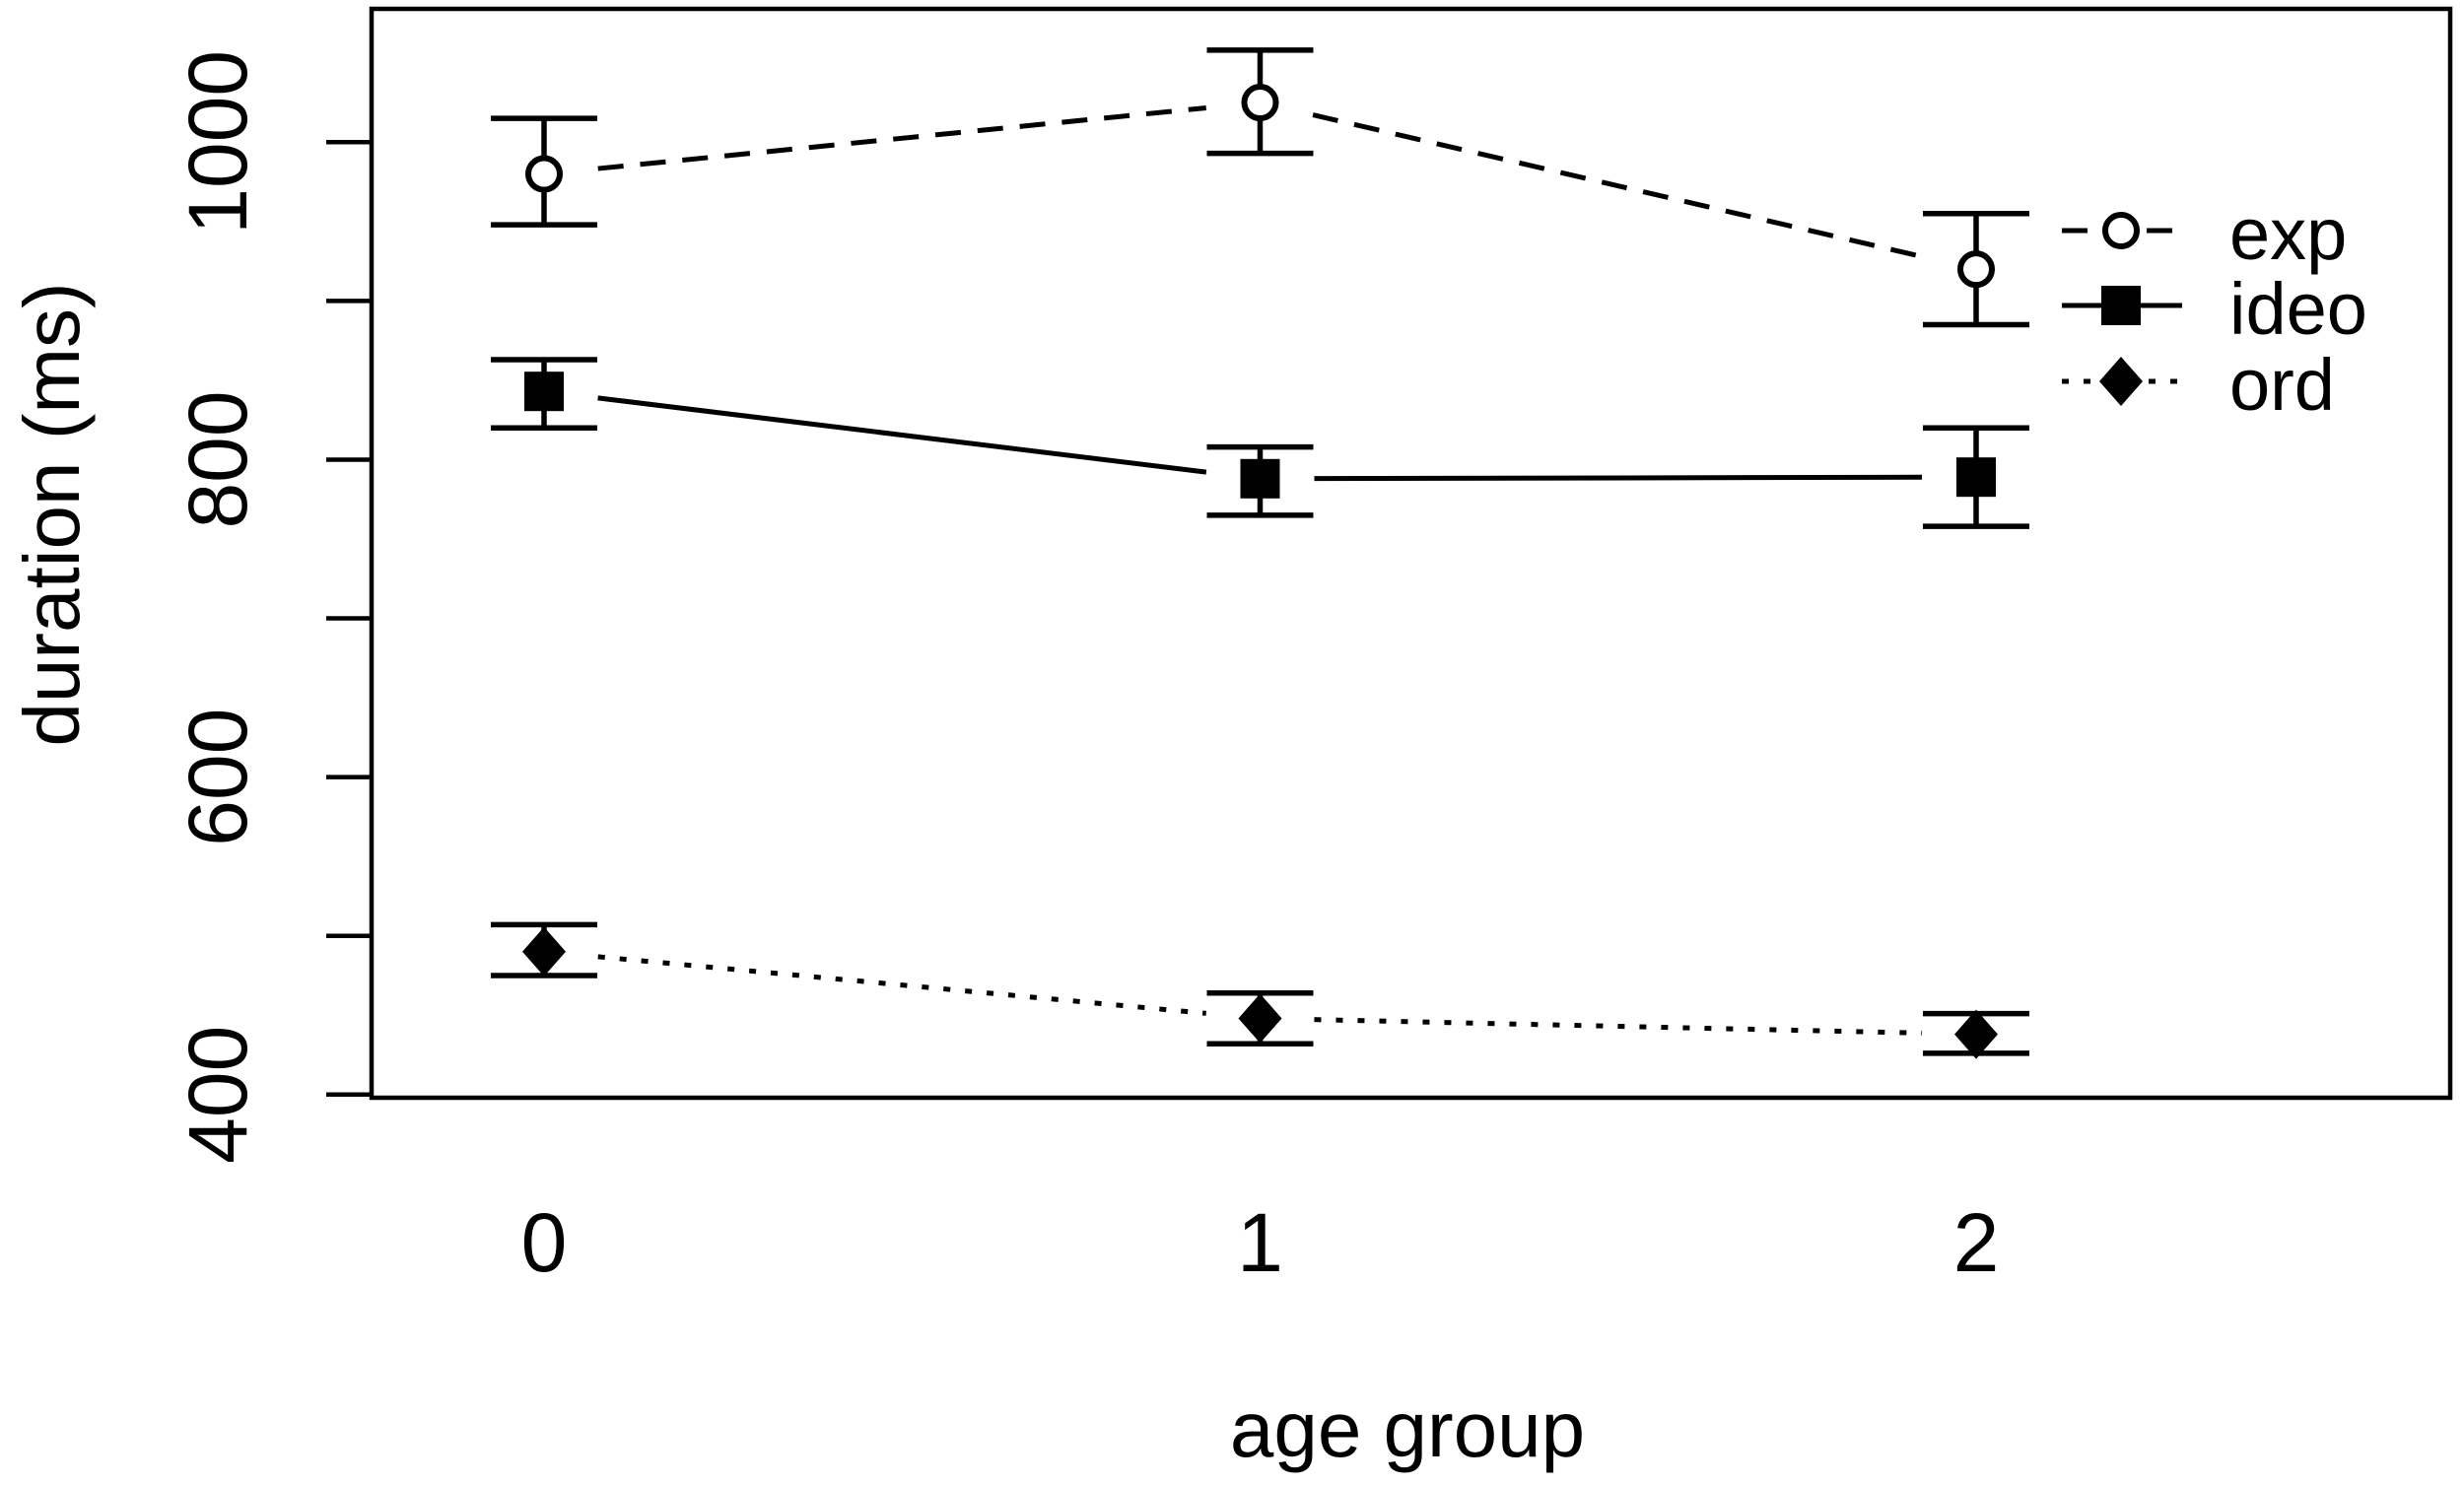 The width and height of the screenshot is (2464, 1485). What do you see at coordinates (1260, 1242) in the screenshot?
I see `x-tick-label: 1` at bounding box center [1260, 1242].